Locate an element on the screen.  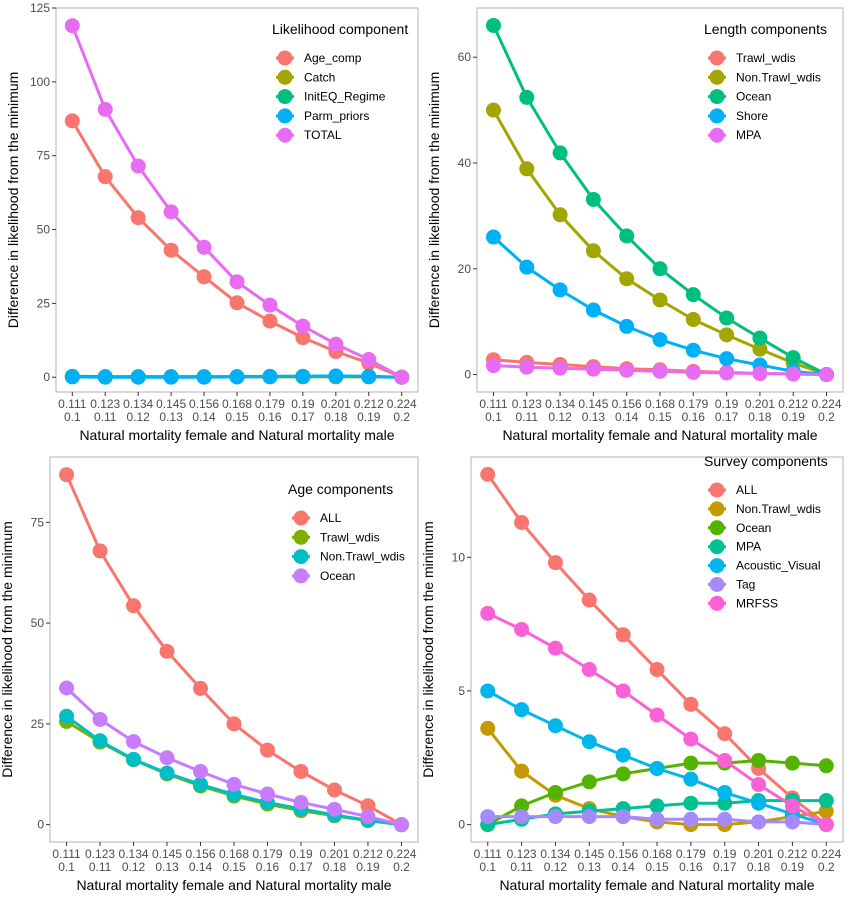
x-tick-label: 0.145 is located at coordinates (589, 854).